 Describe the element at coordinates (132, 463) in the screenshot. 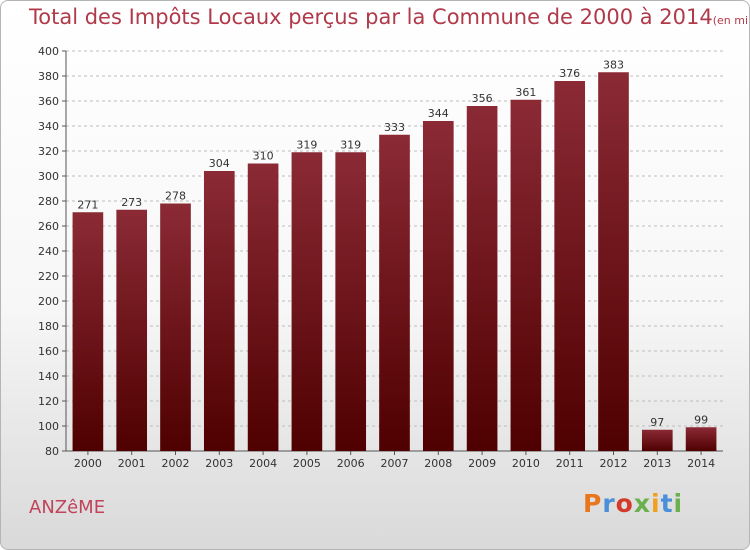

I see `x-tick-label: 2001` at that location.